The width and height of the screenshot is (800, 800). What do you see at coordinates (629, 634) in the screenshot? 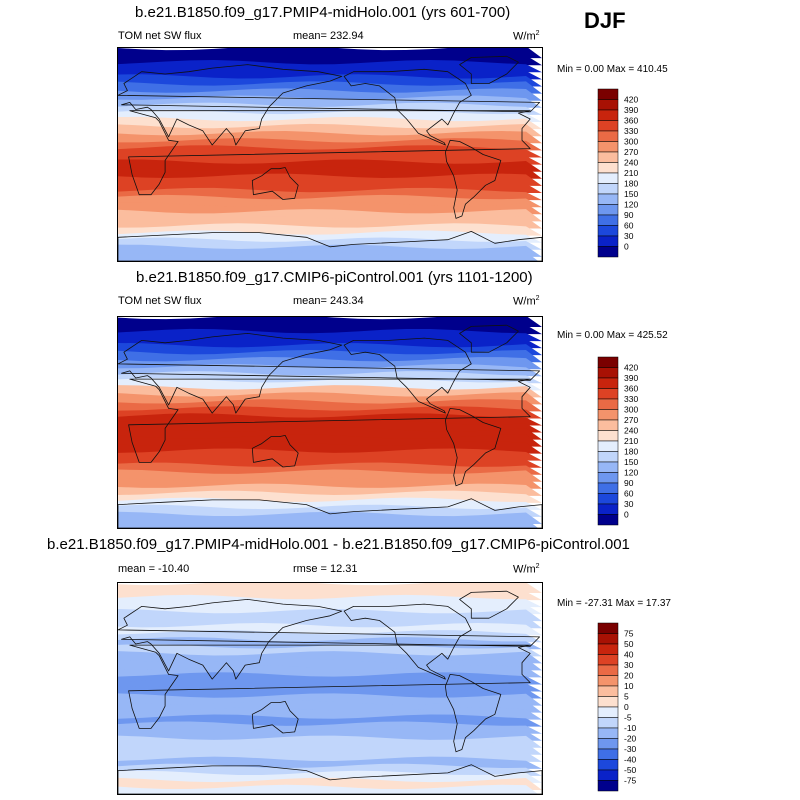
I see `colorbar-tick-label: 75` at bounding box center [629, 634].